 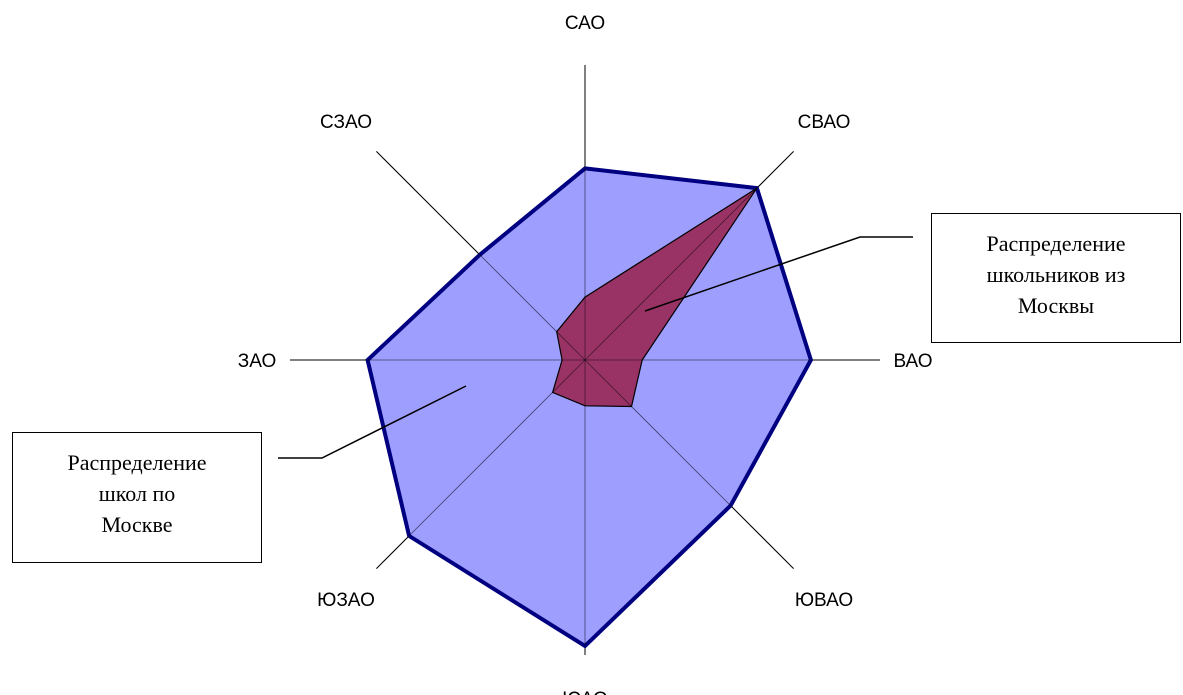 What do you see at coordinates (912, 361) in the screenshot?
I see `axis-label-2: ВАО` at bounding box center [912, 361].